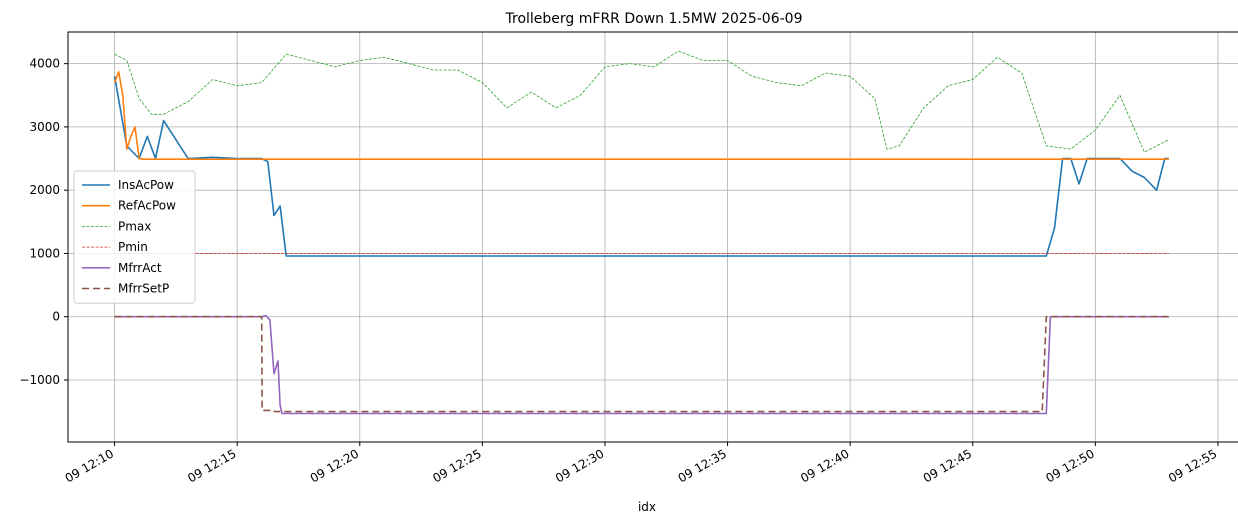  Describe the element at coordinates (647, 507) in the screenshot. I see `x-axis-label: idx` at that location.